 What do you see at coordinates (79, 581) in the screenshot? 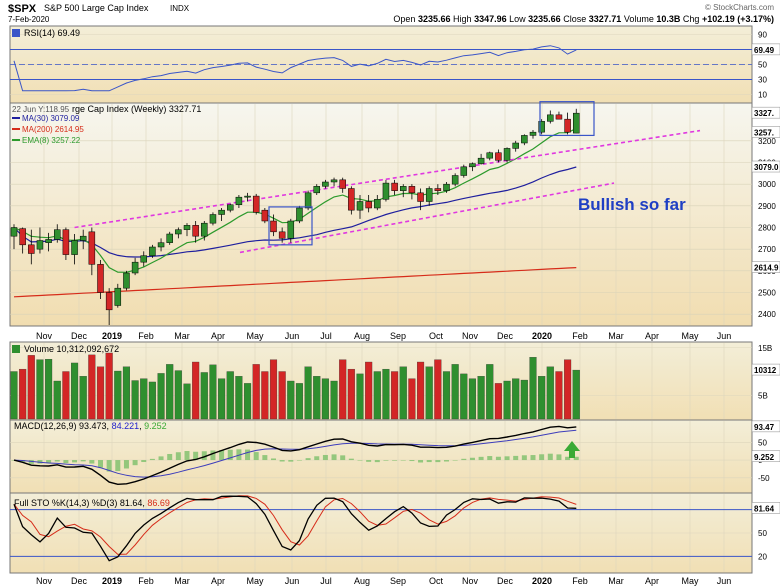
I see `x-tick-label-bottom: Dec` at bounding box center [79, 581].